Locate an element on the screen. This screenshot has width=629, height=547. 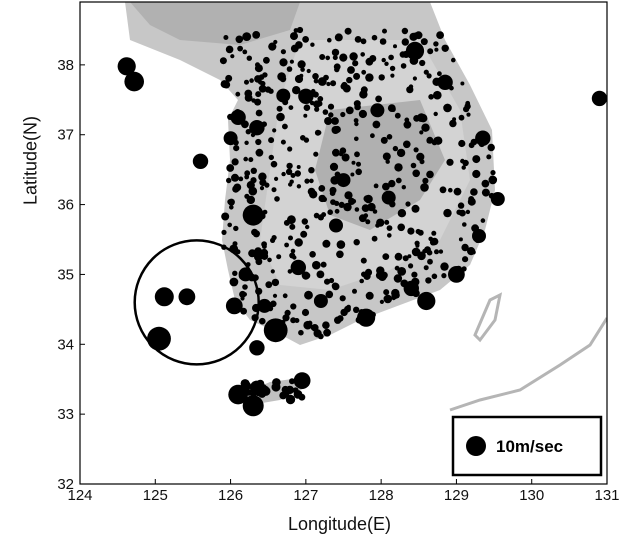
x-tick-label: 129 is located at coordinates (456, 495).